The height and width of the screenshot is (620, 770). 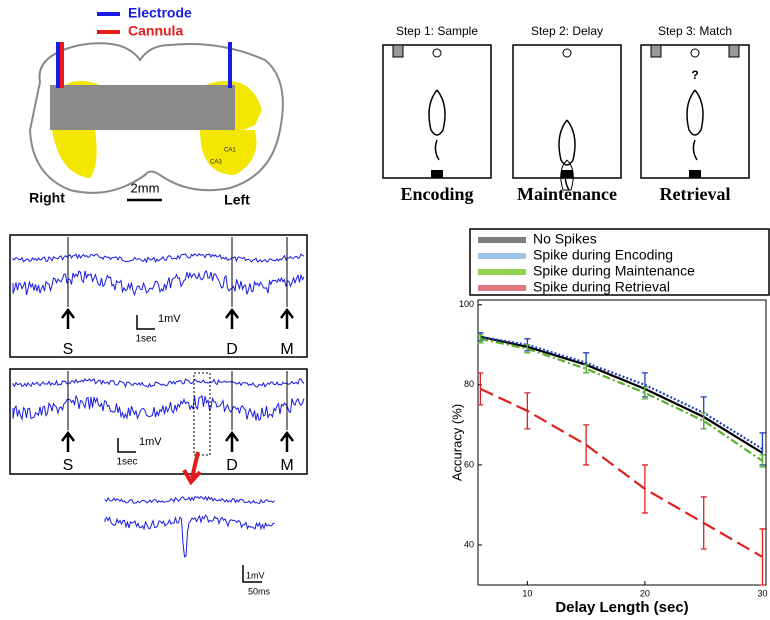 I want to click on step-label: Step 3: Match, so click(x=695, y=31).